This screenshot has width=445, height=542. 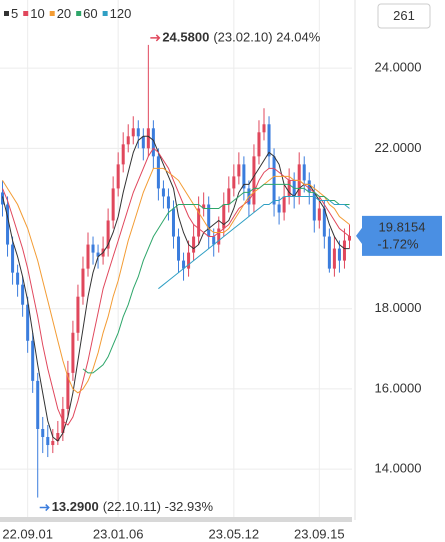 What do you see at coordinates (75, 506) in the screenshot?
I see `note-value: 13.2900` at bounding box center [75, 506].